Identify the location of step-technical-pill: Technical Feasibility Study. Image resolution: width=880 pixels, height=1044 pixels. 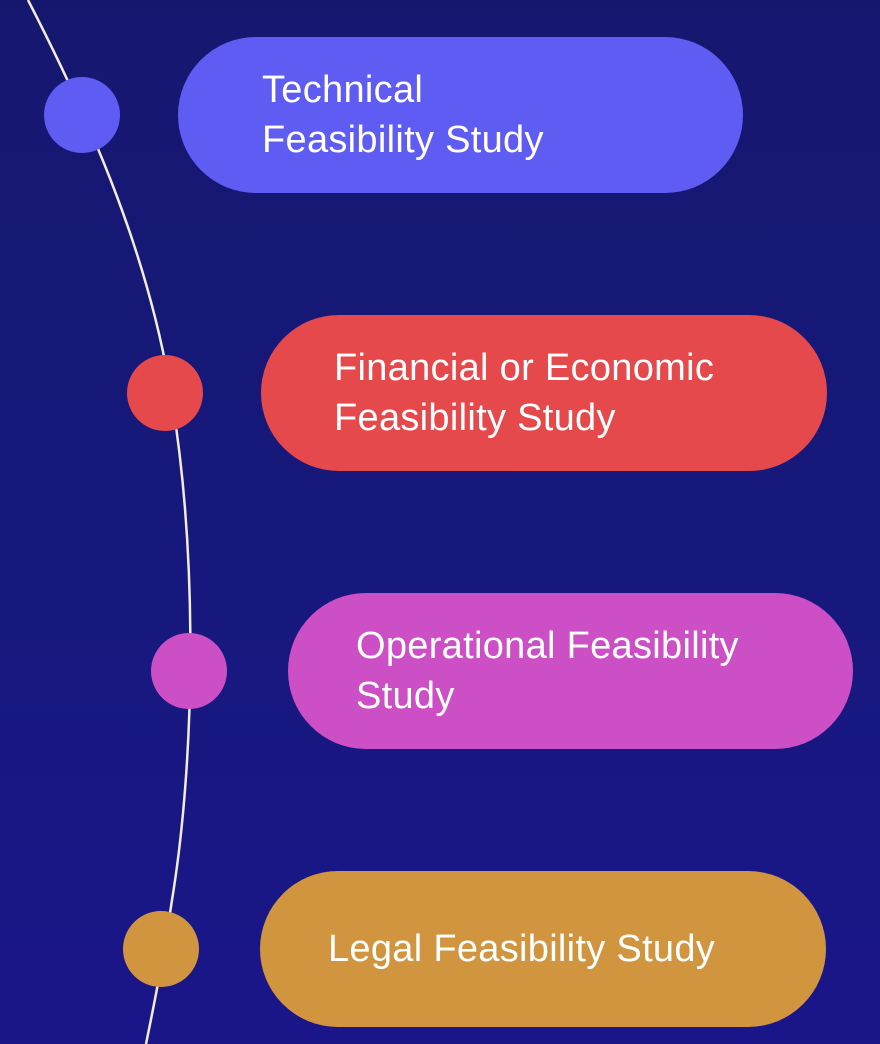
(460, 115).